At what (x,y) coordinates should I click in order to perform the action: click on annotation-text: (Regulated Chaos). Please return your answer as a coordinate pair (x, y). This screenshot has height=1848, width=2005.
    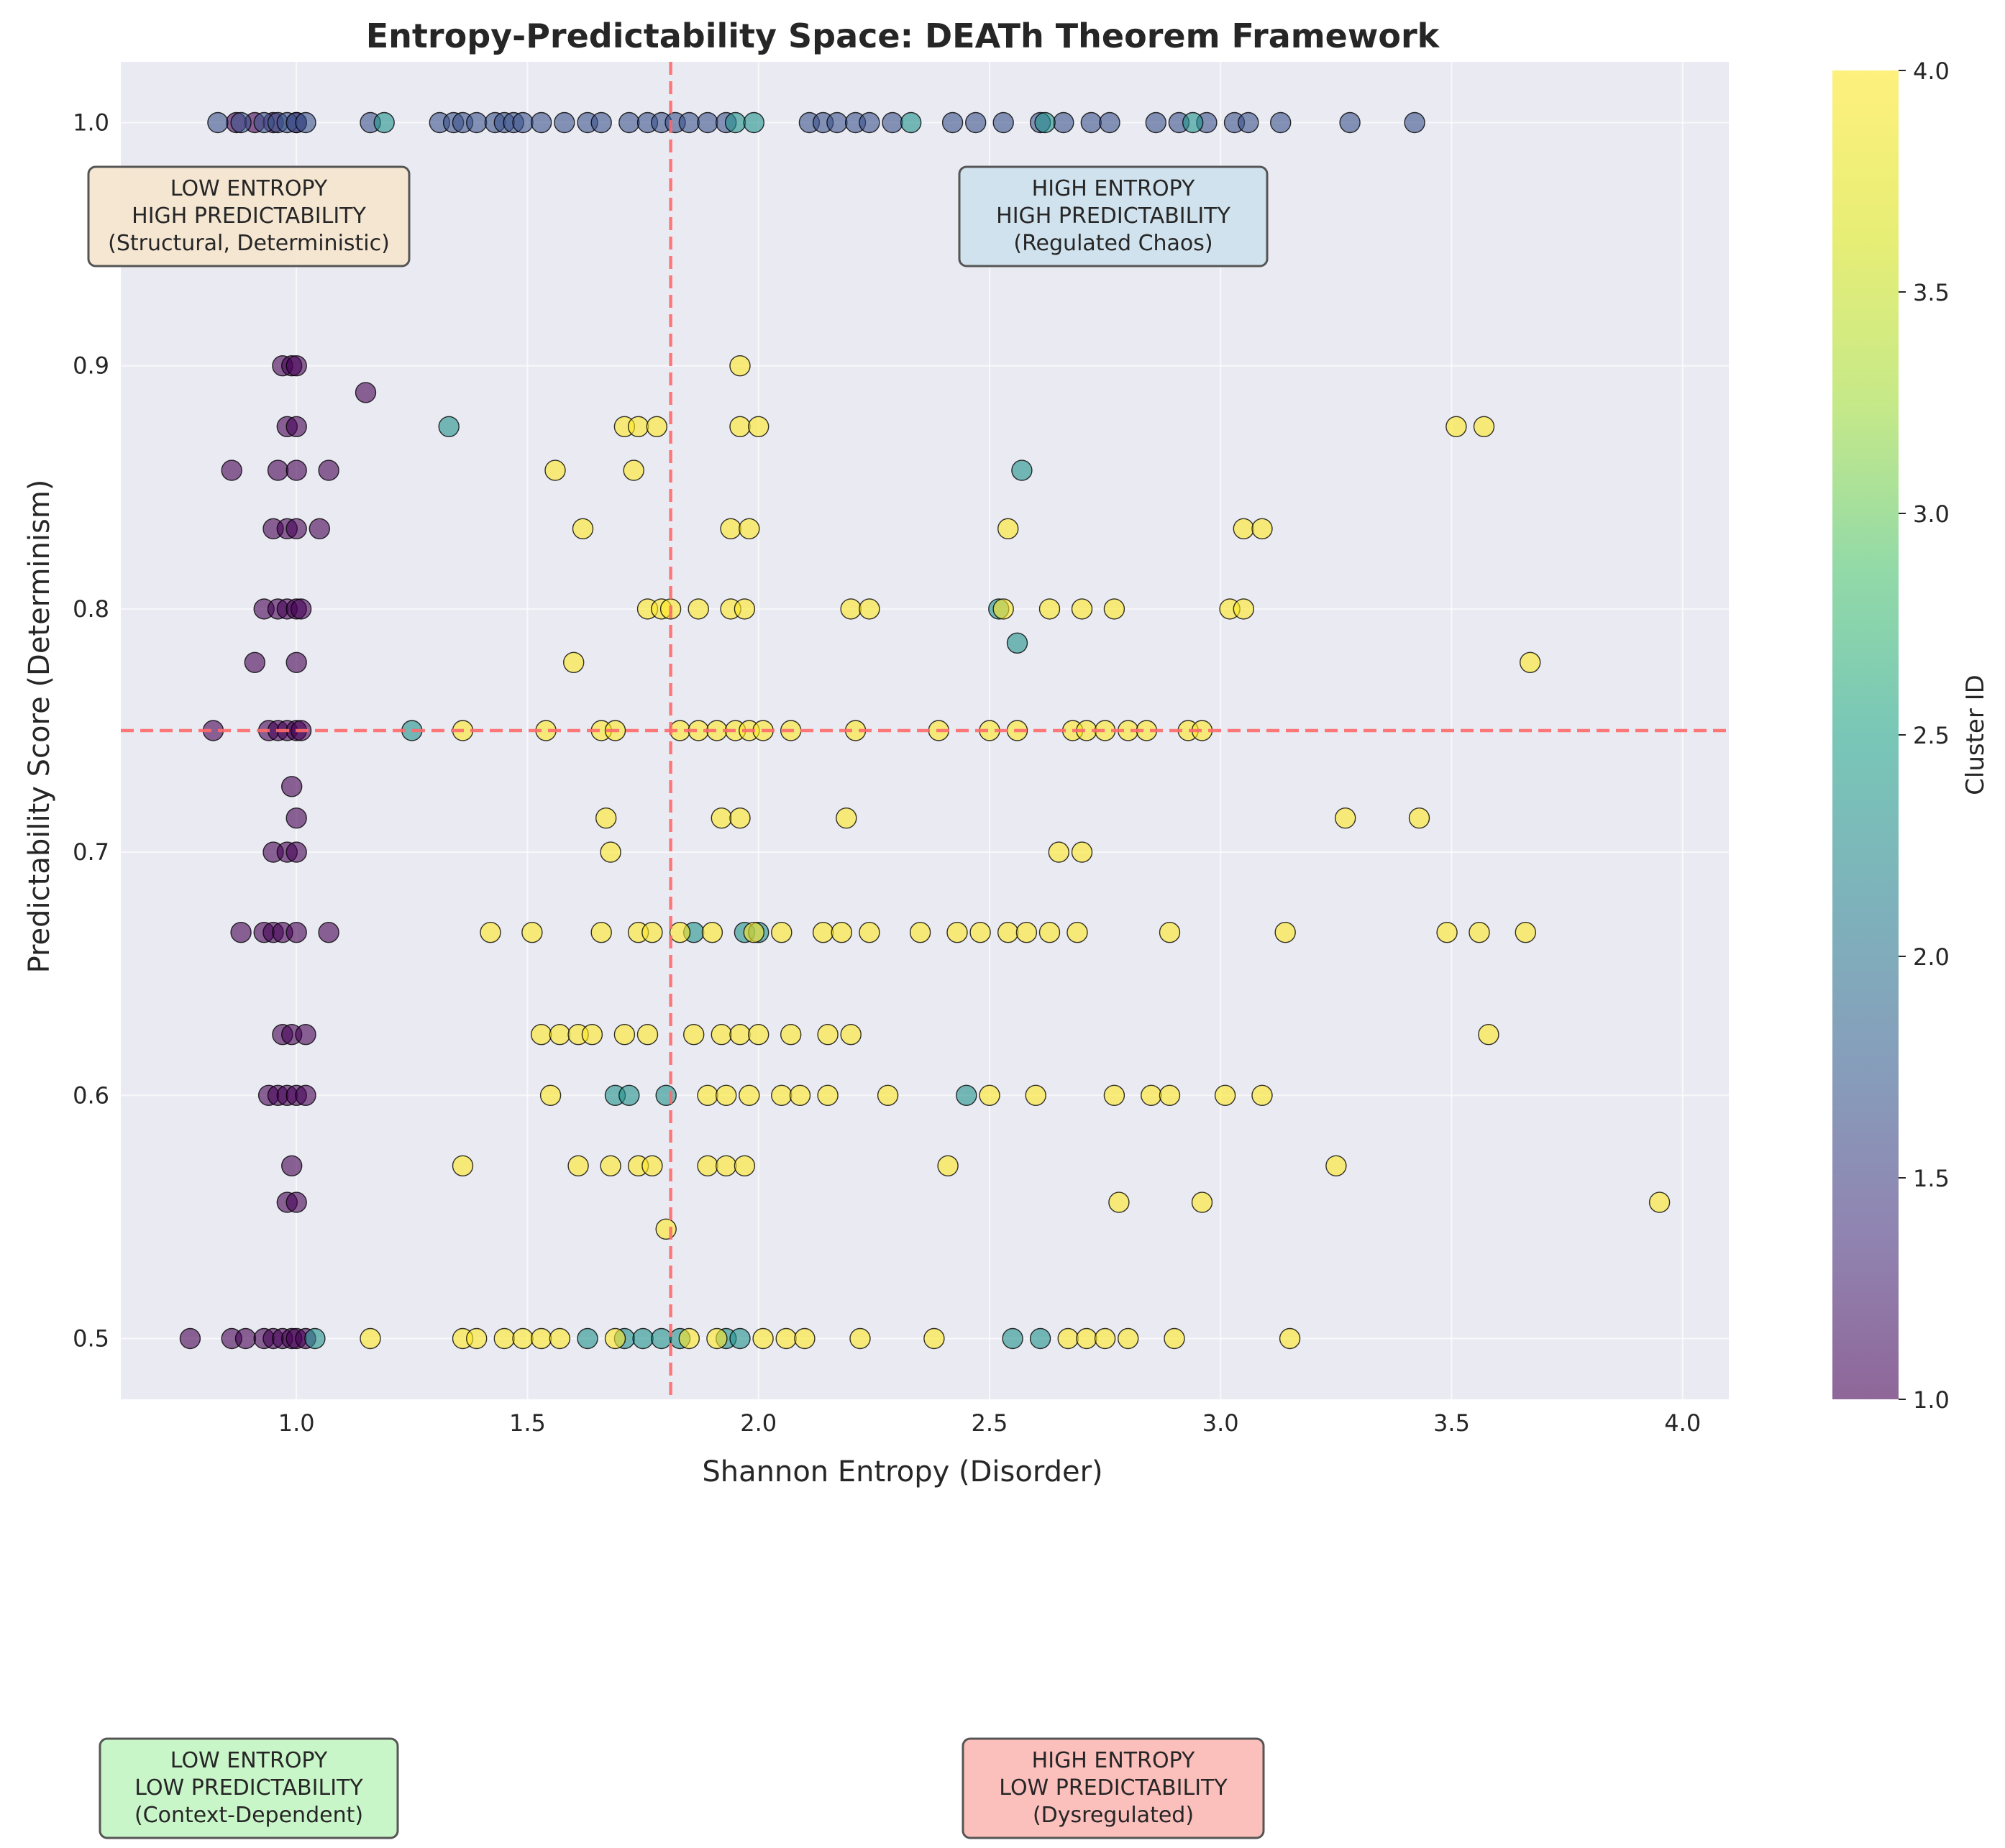
    Looking at the image, I should click on (1112, 243).